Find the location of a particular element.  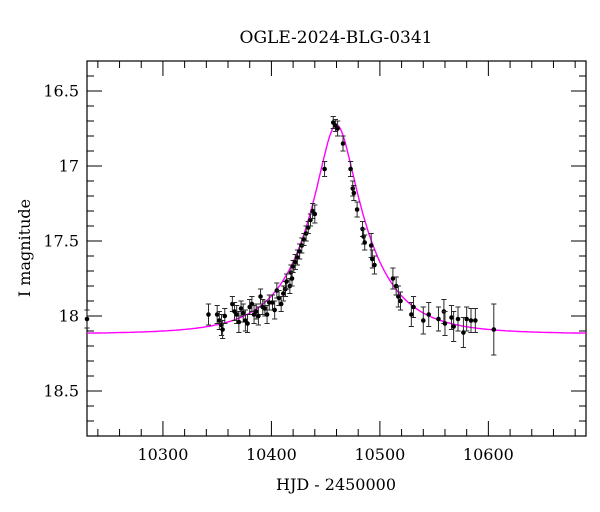

y-axis-label: I magnitude is located at coordinates (24, 248).